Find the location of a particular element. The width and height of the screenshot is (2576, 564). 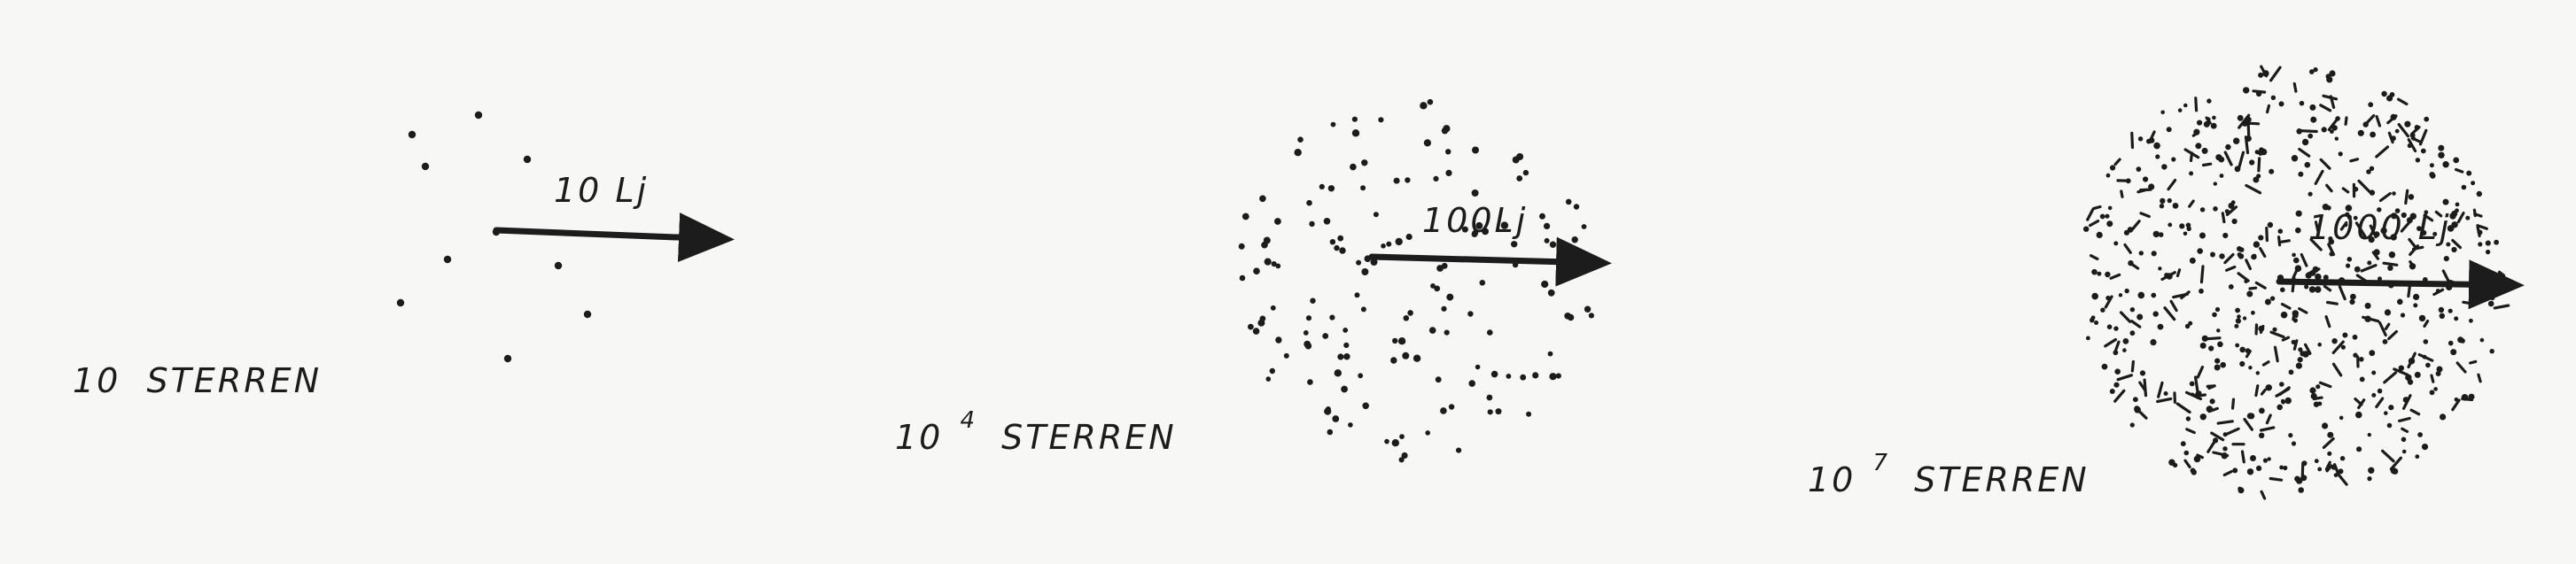

star-count-label: 10 STERREN is located at coordinates (198, 380).